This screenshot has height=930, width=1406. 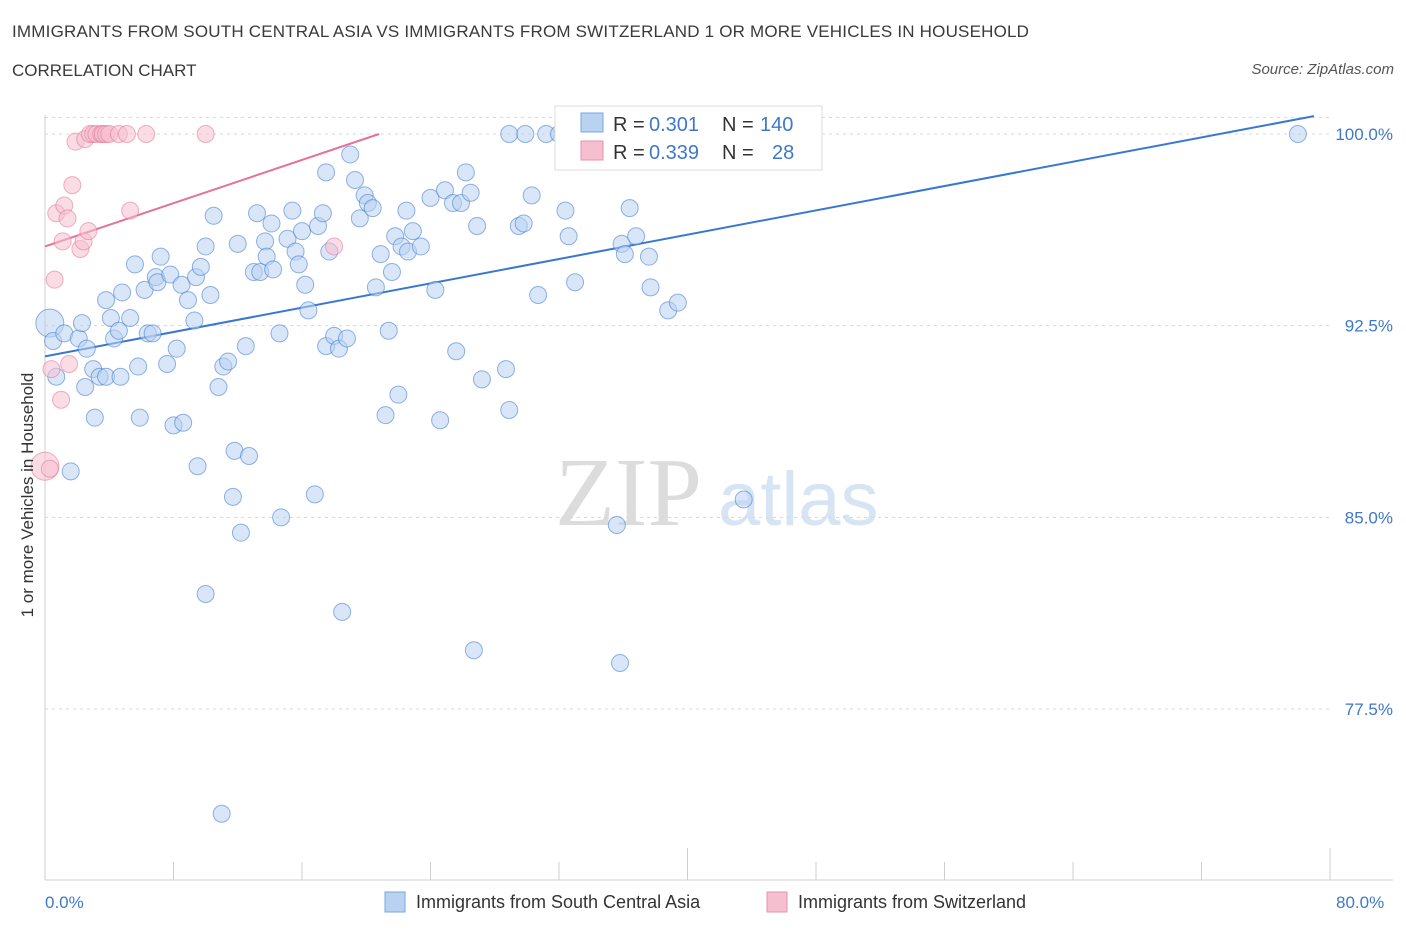 I want to click on y-axis-title: 1 or more Vehicles in Household, so click(x=27, y=495).